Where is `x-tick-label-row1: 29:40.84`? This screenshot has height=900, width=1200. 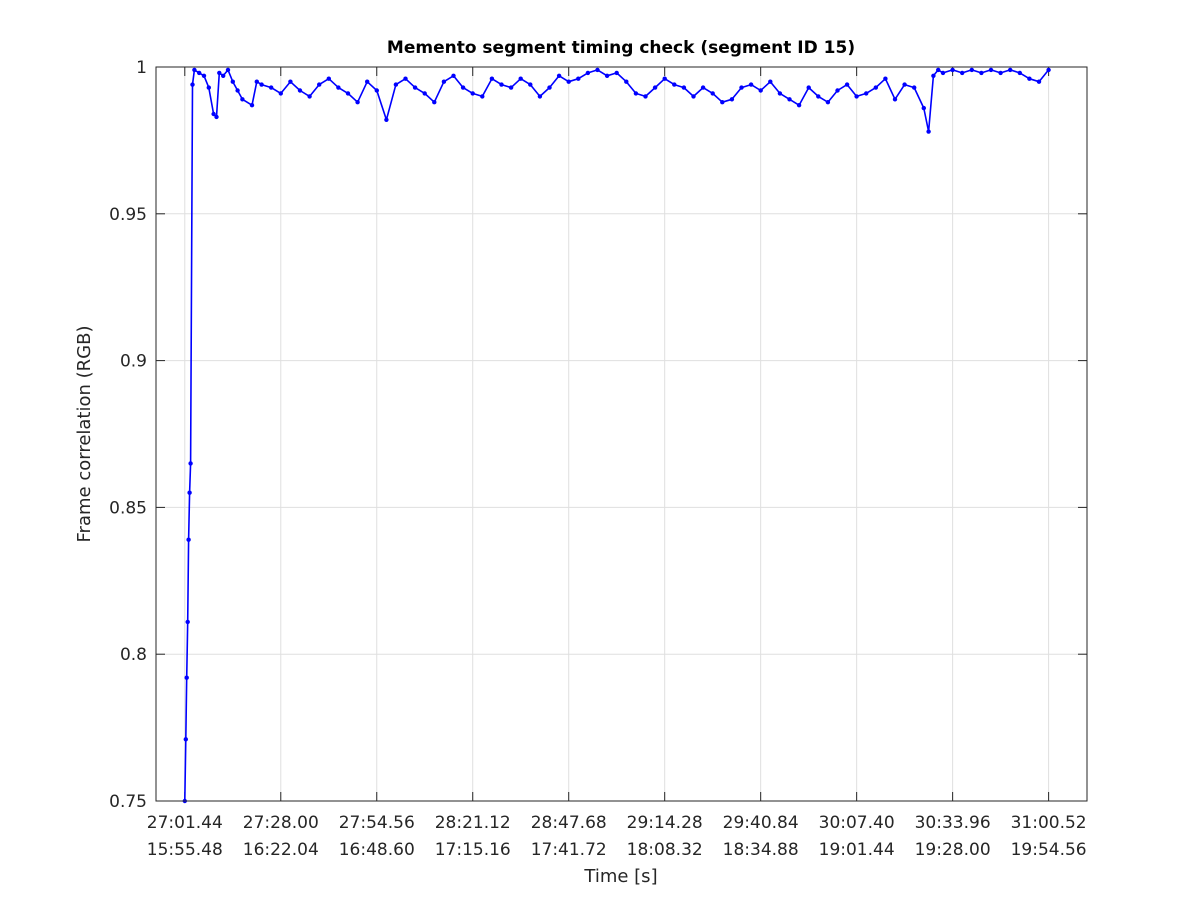
x-tick-label-row1: 29:40.84 is located at coordinates (761, 823).